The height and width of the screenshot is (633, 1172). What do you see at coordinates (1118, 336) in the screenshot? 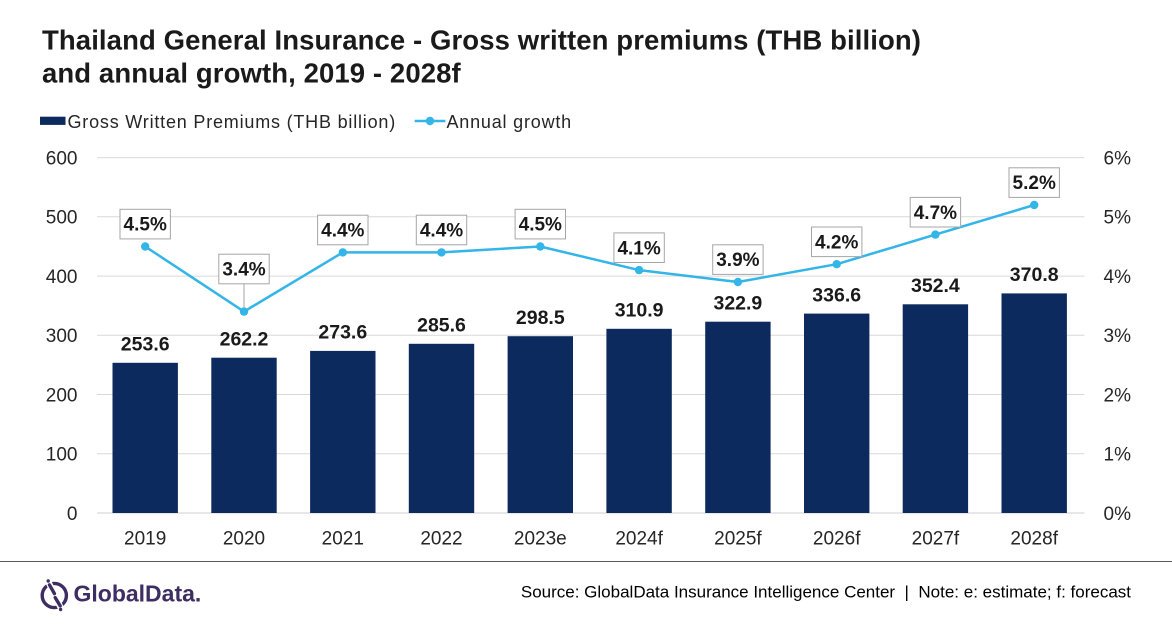
I see `svg-text: 3%` at bounding box center [1118, 336].